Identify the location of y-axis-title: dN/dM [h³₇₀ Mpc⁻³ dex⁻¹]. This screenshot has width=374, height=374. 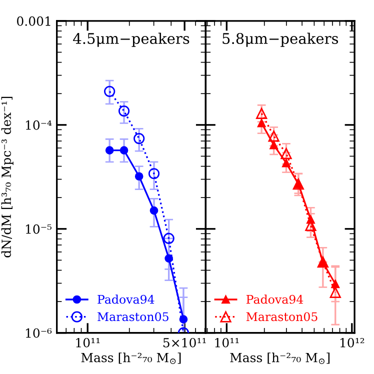
(7, 177).